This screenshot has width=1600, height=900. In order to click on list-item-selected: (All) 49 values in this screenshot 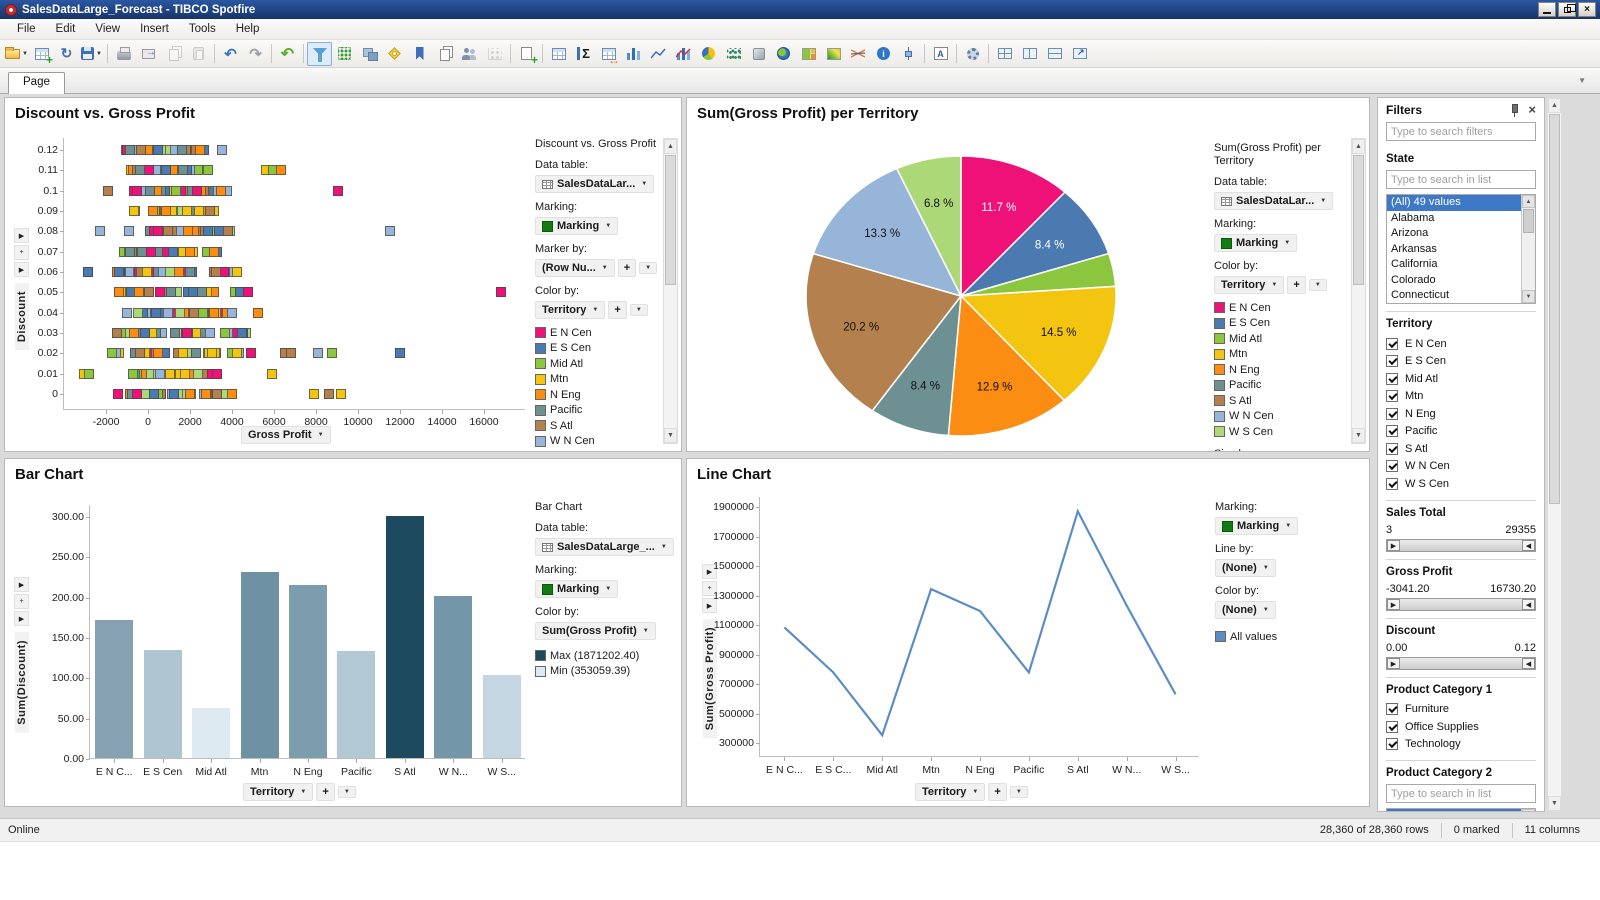, I will do `click(1461, 203)`.